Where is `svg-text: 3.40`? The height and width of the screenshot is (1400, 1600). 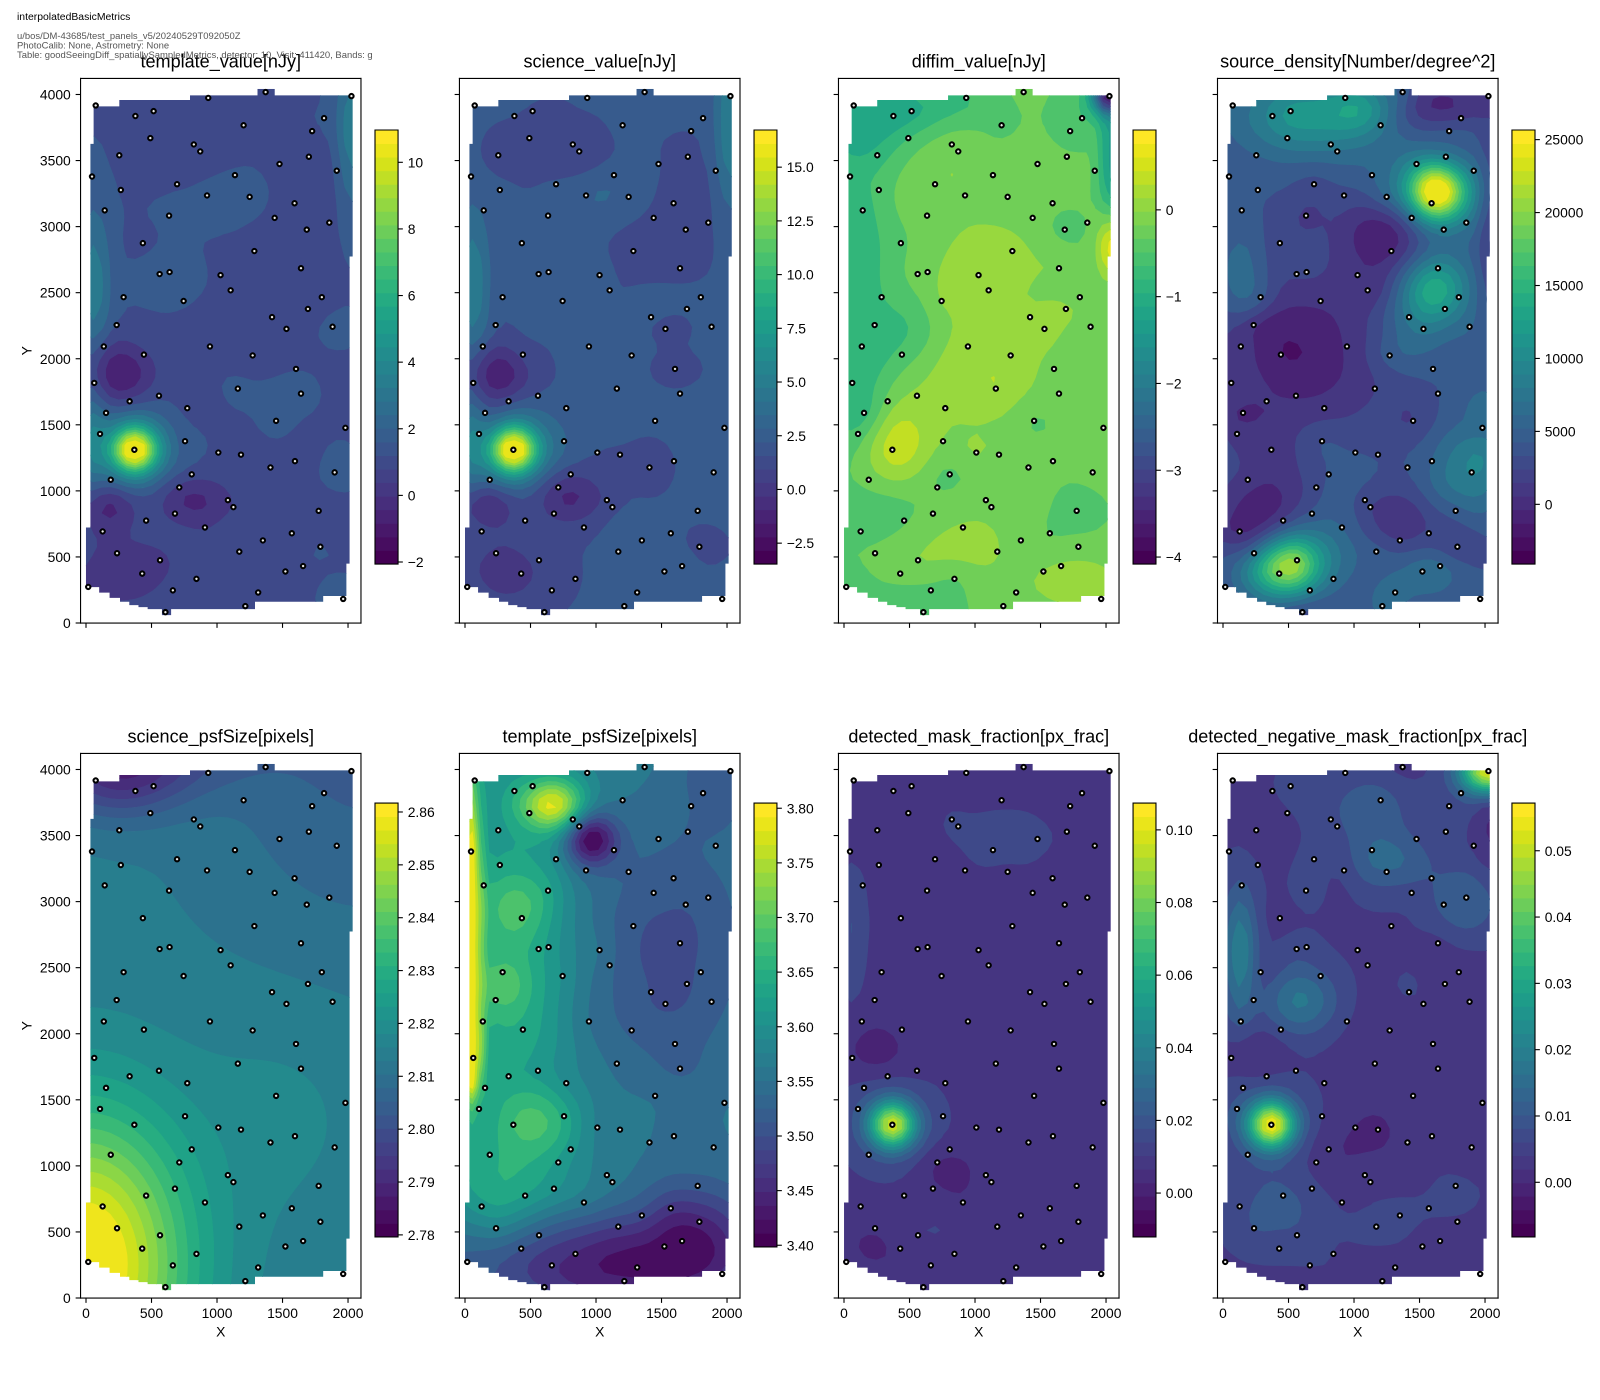
svg-text: 3.40 is located at coordinates (800, 1245).